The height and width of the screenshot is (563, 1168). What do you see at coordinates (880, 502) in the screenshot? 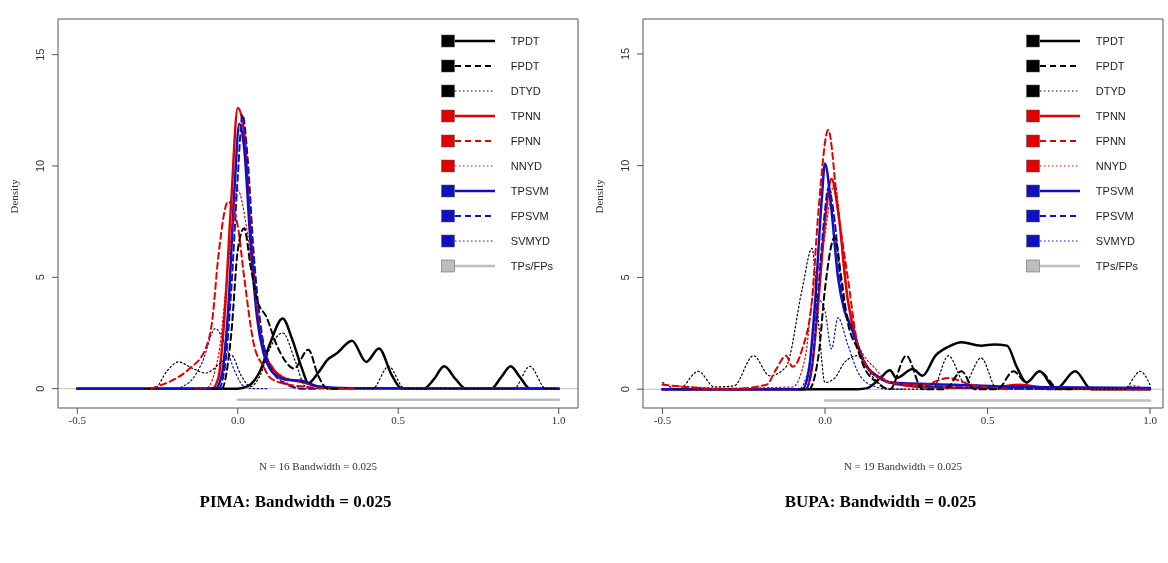
I see `text: BUPA: Bandwidth = 0.025` at bounding box center [880, 502].